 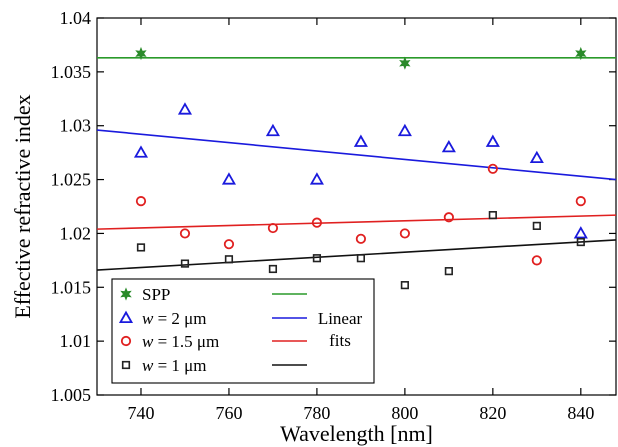 I want to click on legend-label-value: = 1 μm, so click(x=179, y=365).